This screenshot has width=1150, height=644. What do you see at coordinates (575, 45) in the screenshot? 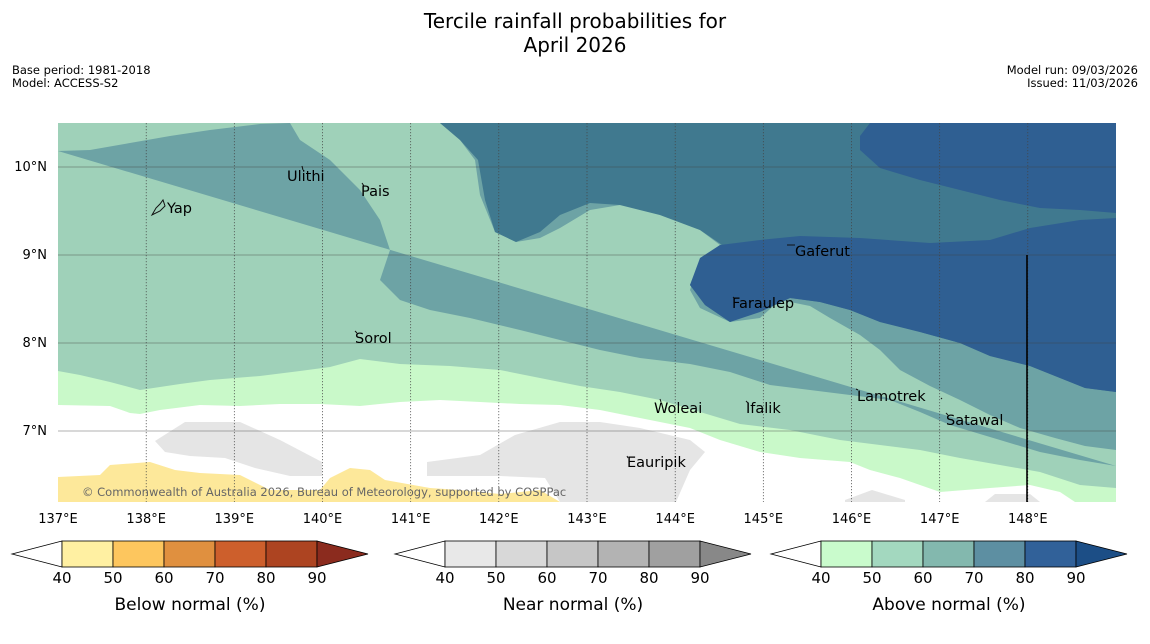
I see `title-line-2: April 2026` at bounding box center [575, 45].